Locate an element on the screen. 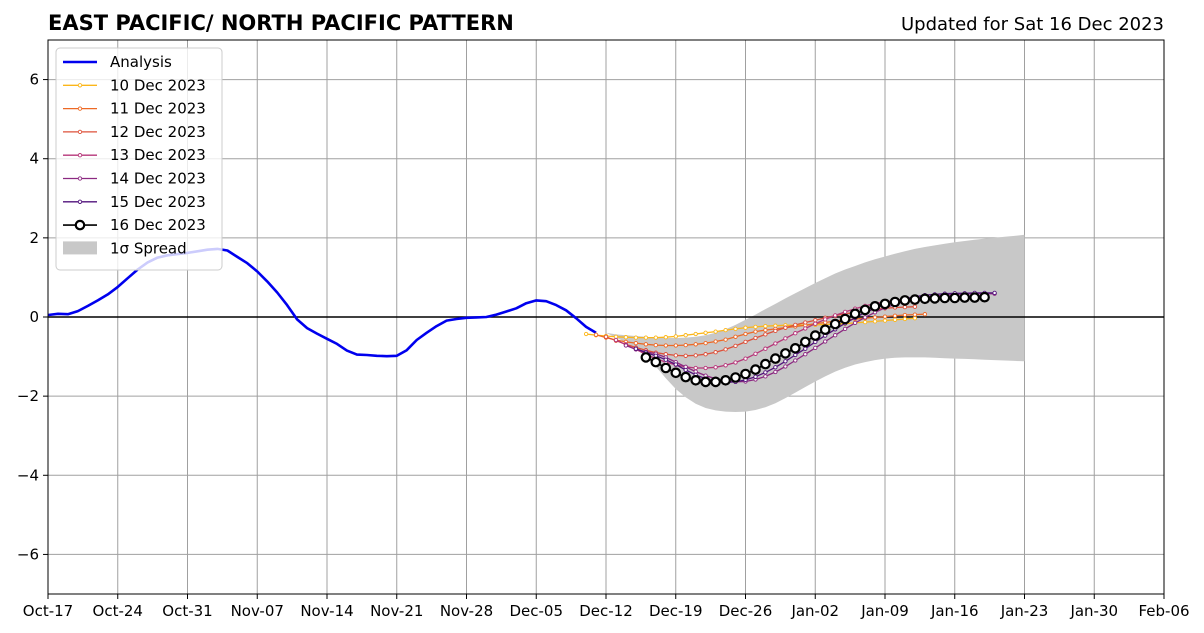 This screenshot has height=633, width=1204. legend-swatch-spread is located at coordinates (80, 248).